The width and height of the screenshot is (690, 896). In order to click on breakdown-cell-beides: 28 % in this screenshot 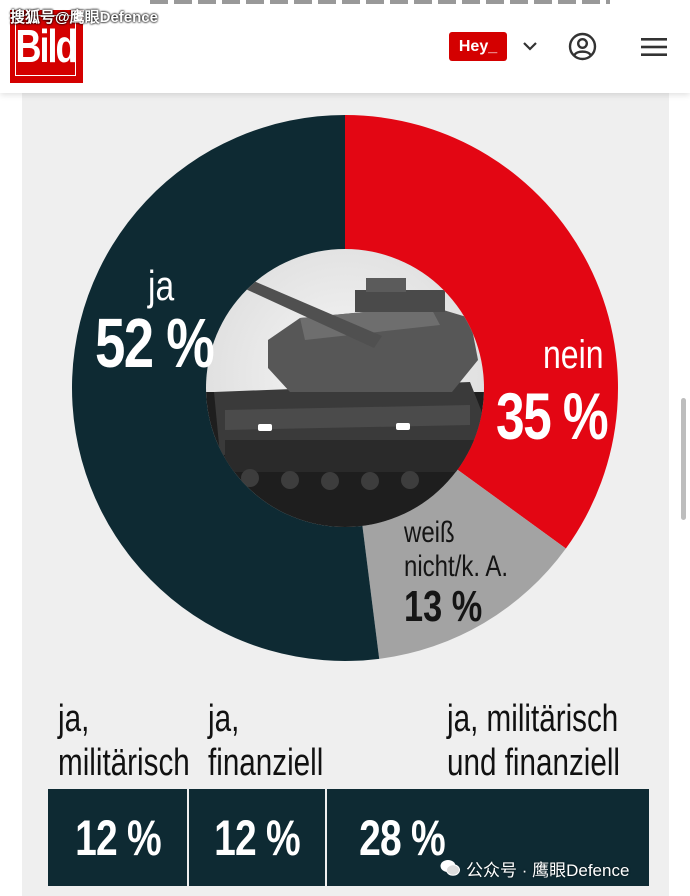, I will do `click(402, 837)`.